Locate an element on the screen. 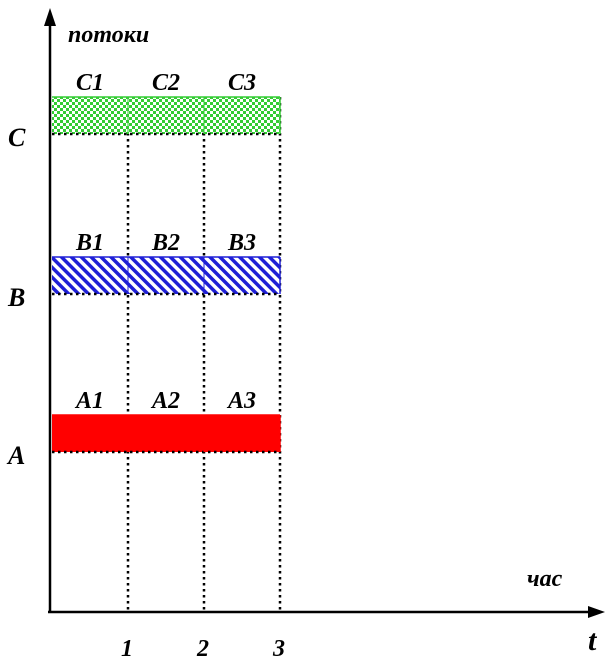 Image resolution: width=605 pixels, height=661 pixels. segment-label-b3: B3 is located at coordinates (241, 243).